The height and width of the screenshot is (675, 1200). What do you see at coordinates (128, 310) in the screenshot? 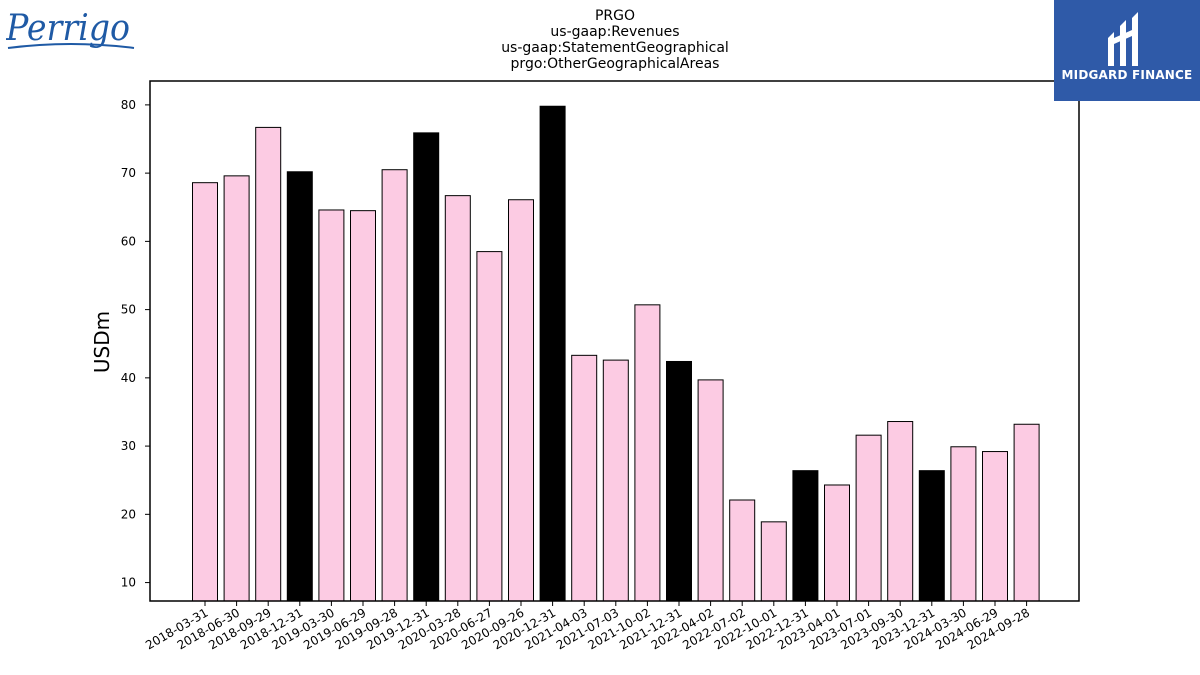
I see `y-tick-label: 50` at bounding box center [128, 310].